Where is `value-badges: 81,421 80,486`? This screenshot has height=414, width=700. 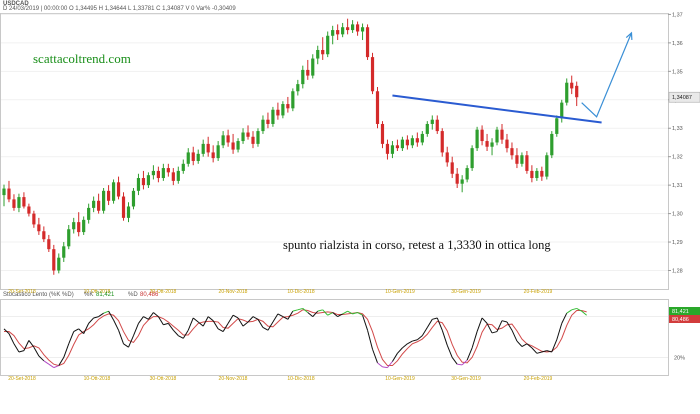 value-badges: 81,421 80,486 is located at coordinates (684, 315).